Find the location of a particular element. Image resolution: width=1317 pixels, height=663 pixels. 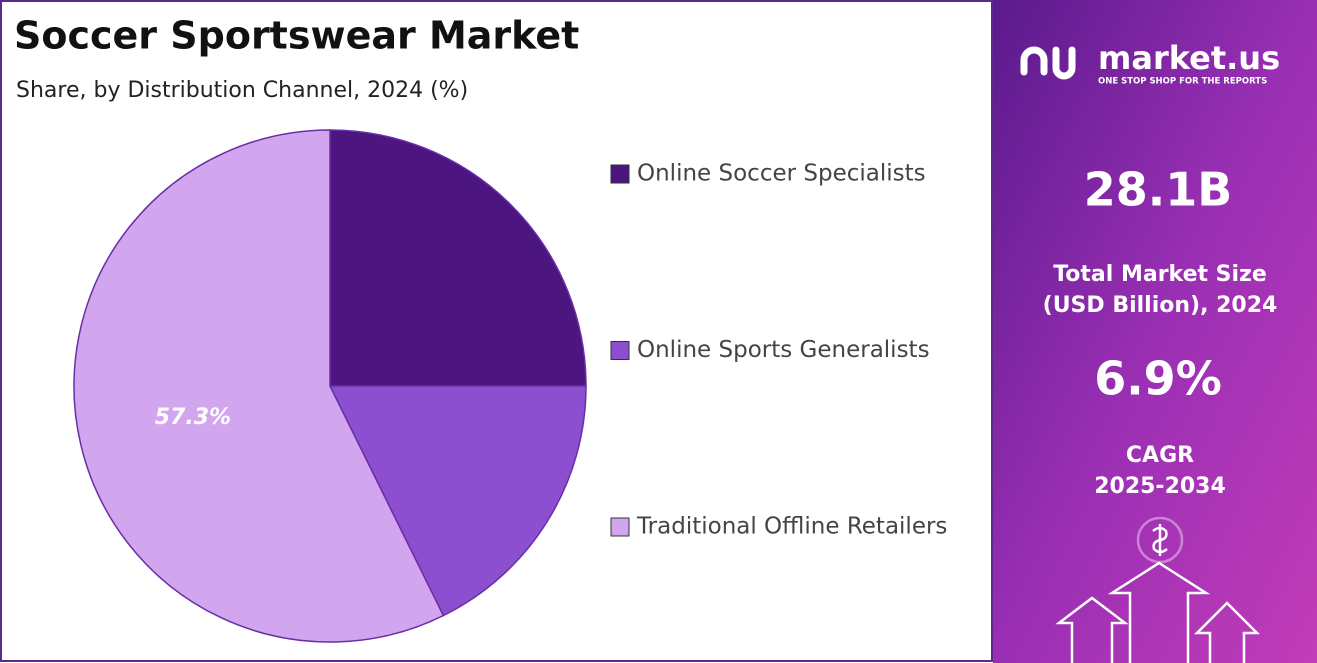

legend-label: Online Sports Generalists is located at coordinates (783, 350).